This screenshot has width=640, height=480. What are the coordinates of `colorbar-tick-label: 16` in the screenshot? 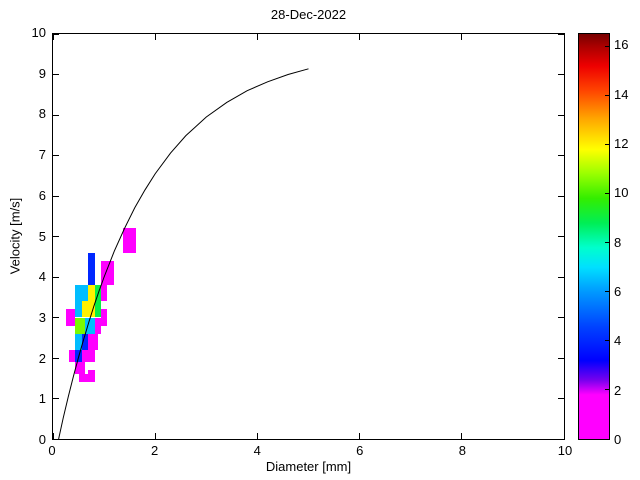 It's located at (621, 45).